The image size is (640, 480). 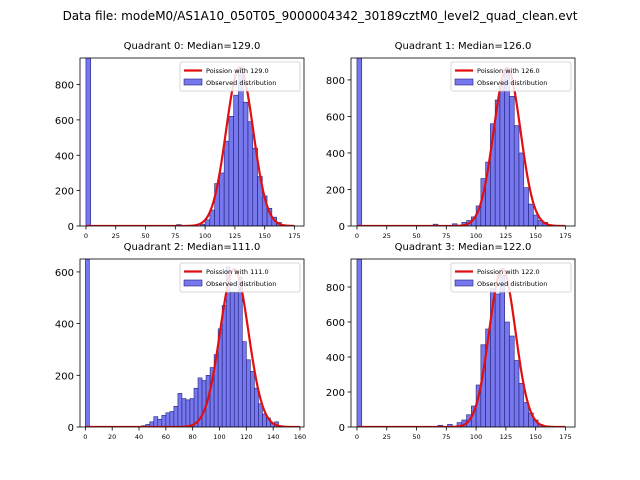 What do you see at coordinates (193, 437) in the screenshot?
I see `x-tick-label: 80` at bounding box center [193, 437].